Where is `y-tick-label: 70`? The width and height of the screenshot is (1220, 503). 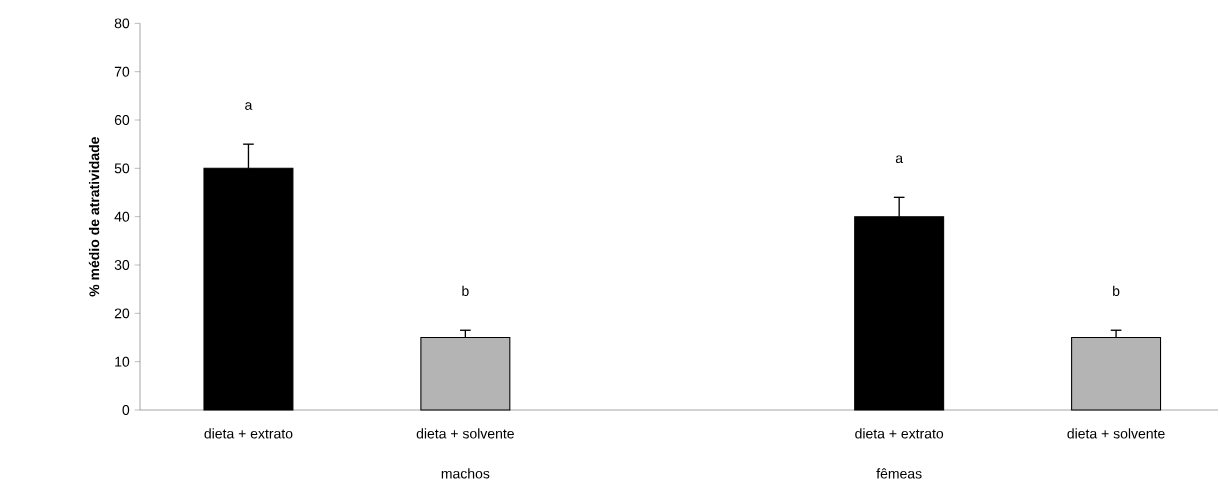 y-tick-label: 70 is located at coordinates (122, 71).